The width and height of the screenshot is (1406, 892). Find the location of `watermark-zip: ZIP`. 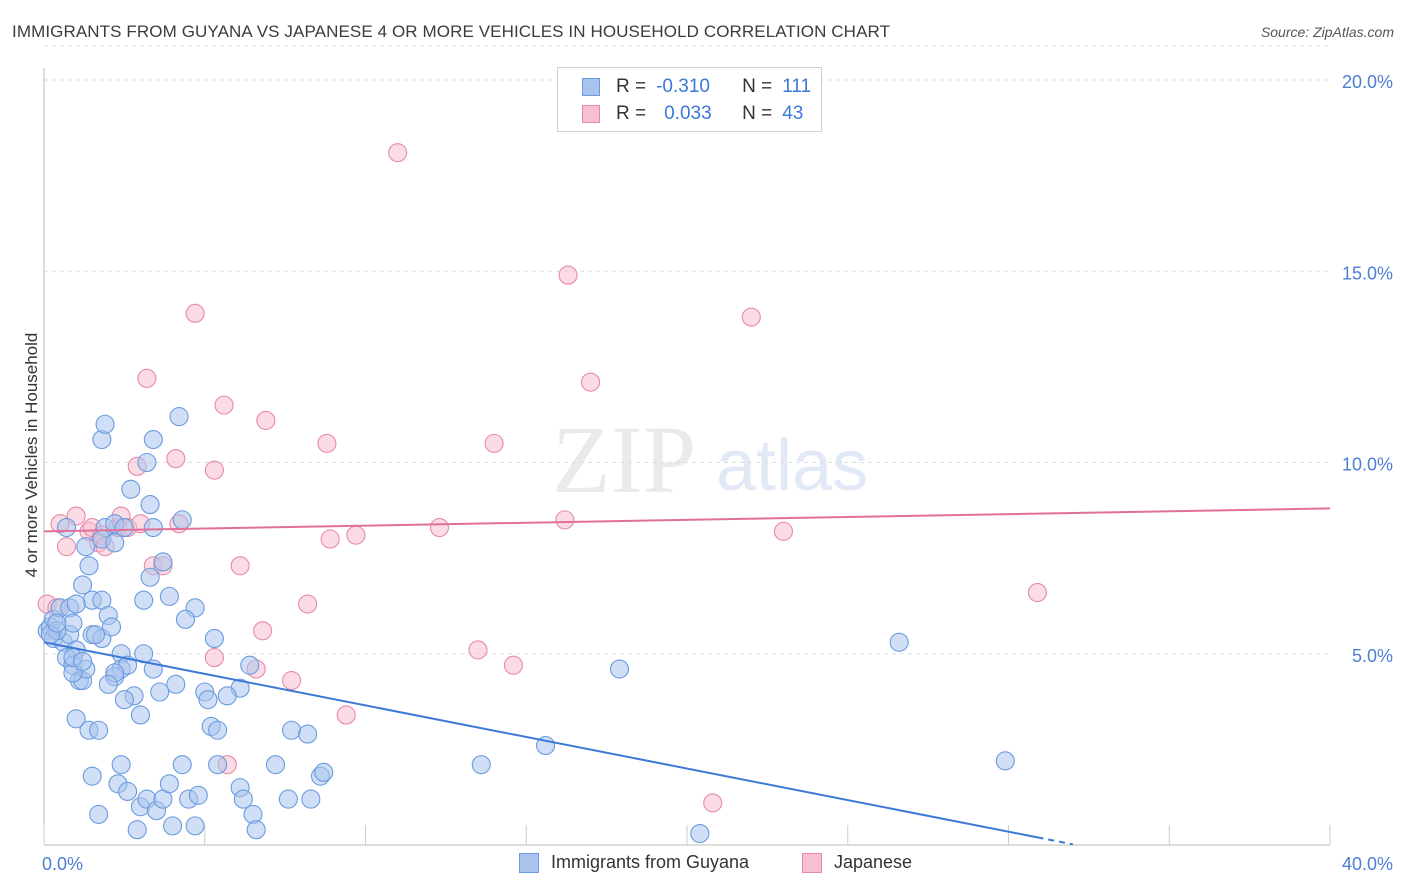

watermark-zip: ZIP is located at coordinates (624, 459).